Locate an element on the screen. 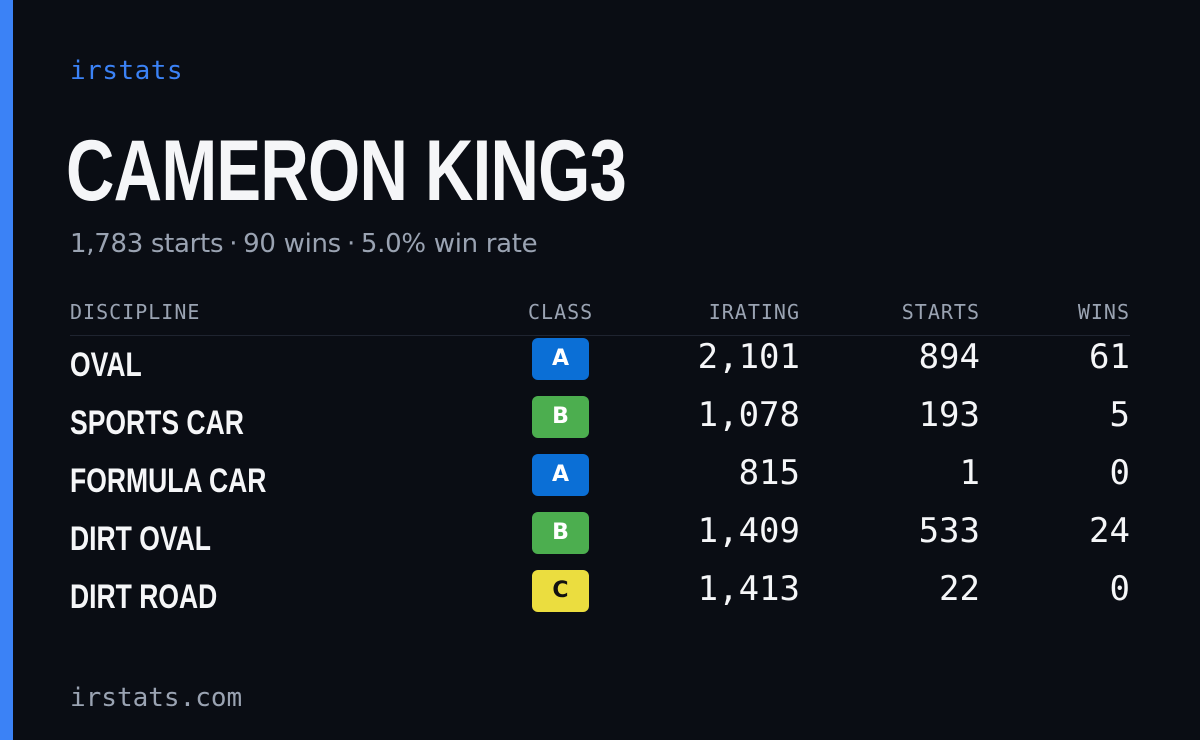 This screenshot has height=740, width=1200. irating-value: 1,413 is located at coordinates (748, 589).